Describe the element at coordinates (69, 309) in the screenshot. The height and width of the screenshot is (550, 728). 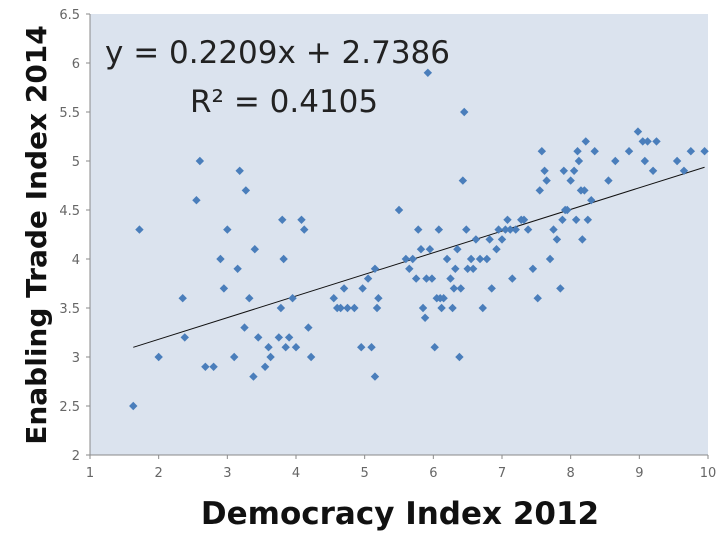
I see `y-tick-label: 3.5` at that location.